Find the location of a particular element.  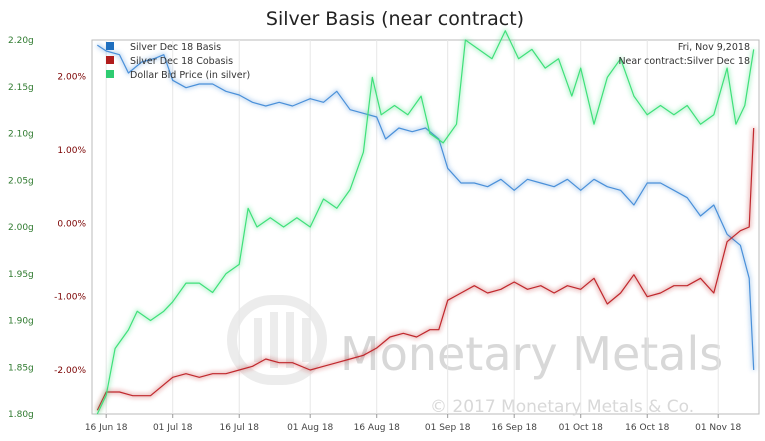

y-left-tick-label: 1.90g is located at coordinates (21, 322).